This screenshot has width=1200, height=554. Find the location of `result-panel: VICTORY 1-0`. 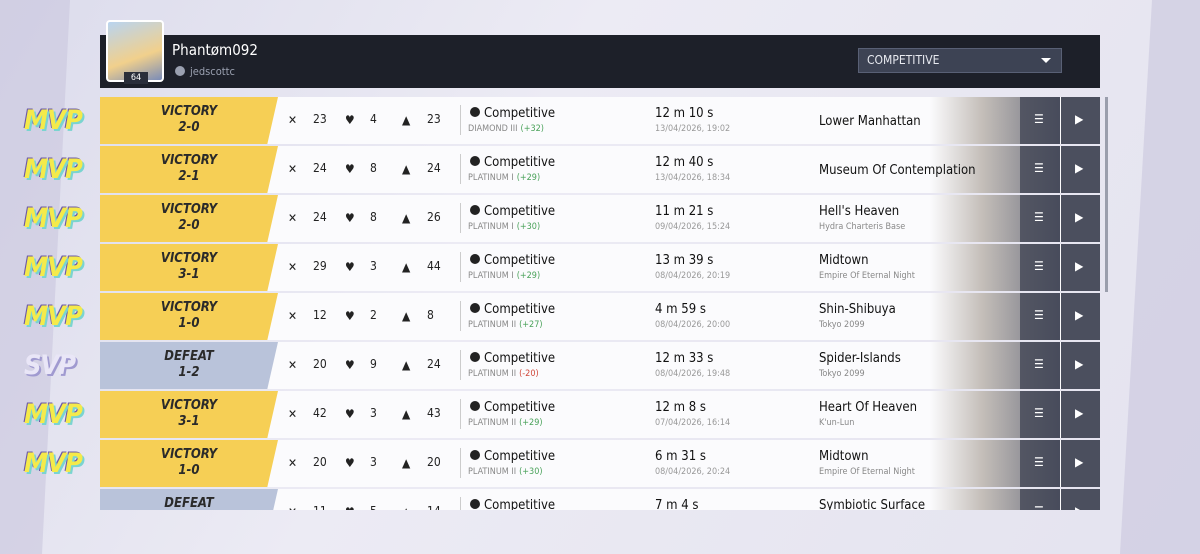

result-panel: VICTORY 1-0 is located at coordinates (189, 316).